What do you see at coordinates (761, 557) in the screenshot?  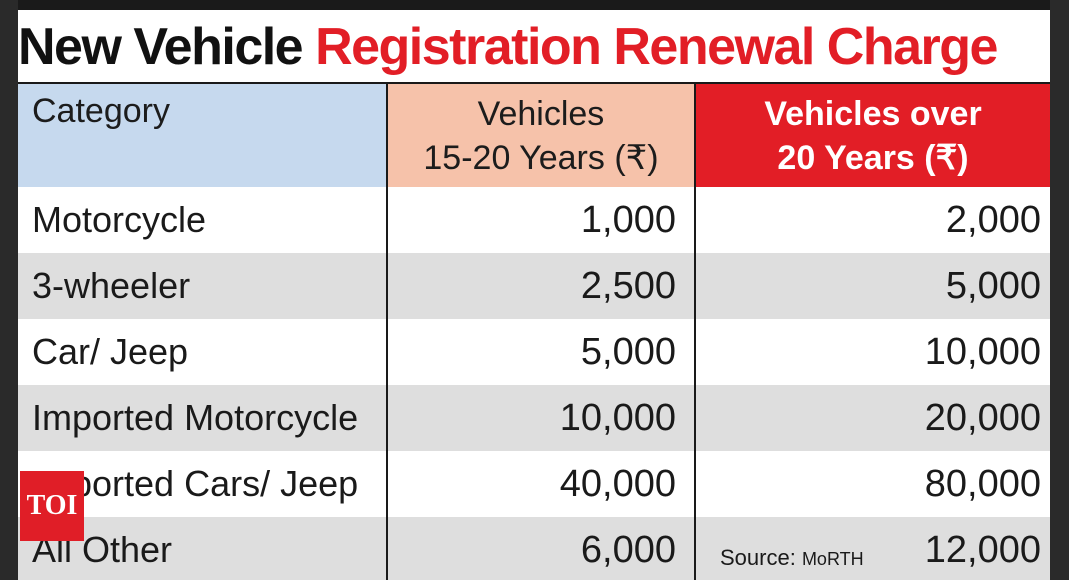 I see `source-label: Source:` at bounding box center [761, 557].